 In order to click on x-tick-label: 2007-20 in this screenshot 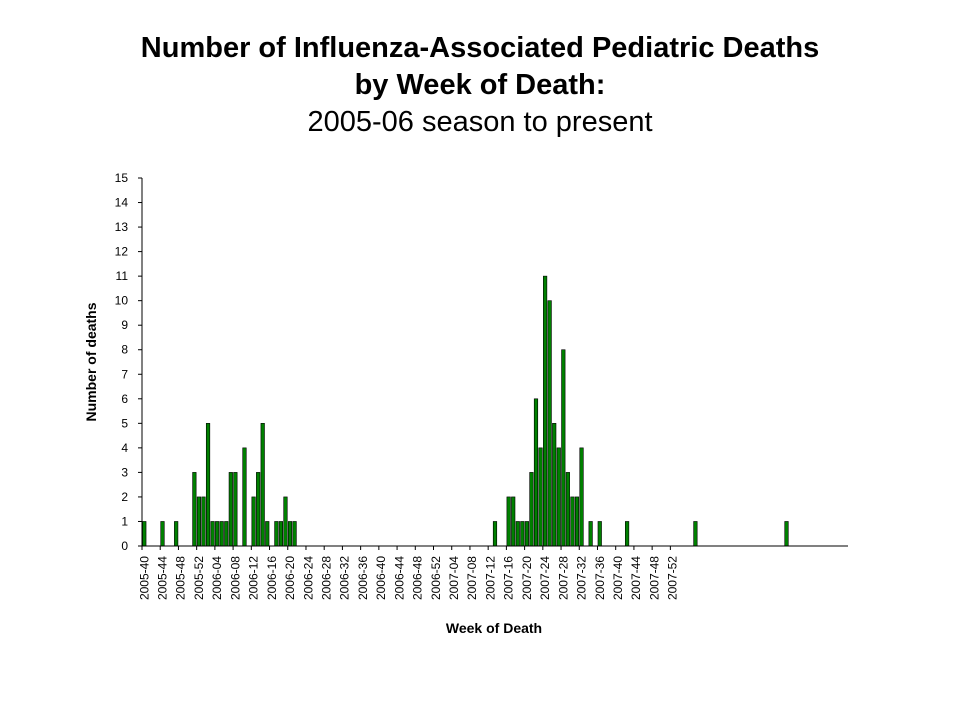, I will do `click(527, 578)`.